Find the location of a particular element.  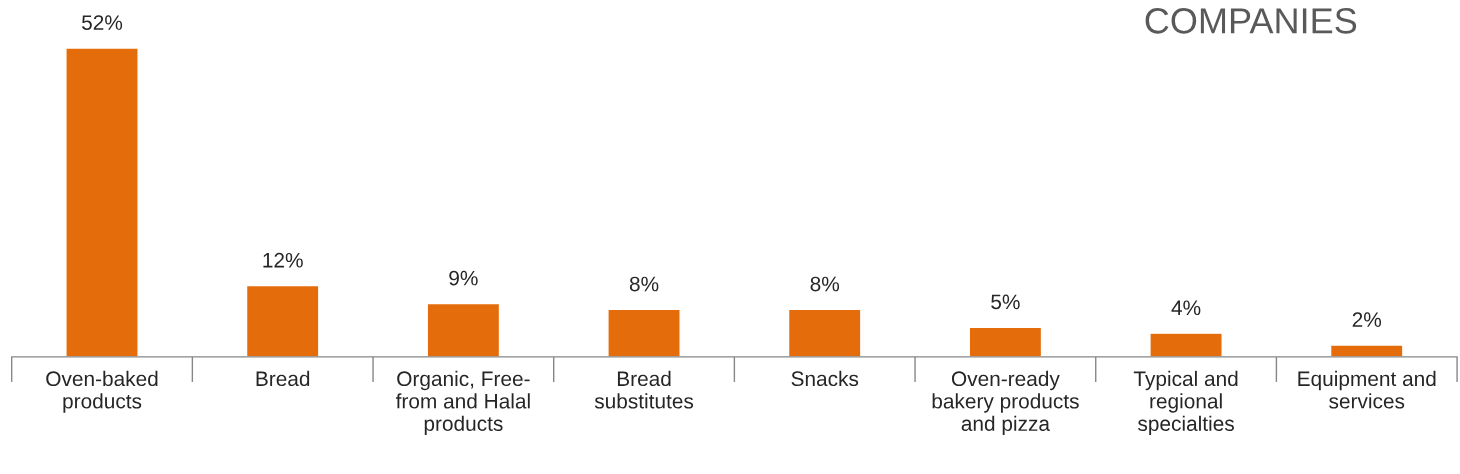

data-label: 4% is located at coordinates (1186, 308).